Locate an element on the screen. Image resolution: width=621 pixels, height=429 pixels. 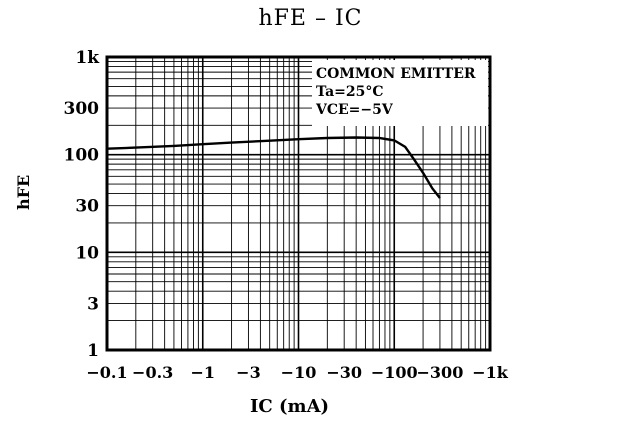
chart-title: hFE – IC is located at coordinates (310, 18).